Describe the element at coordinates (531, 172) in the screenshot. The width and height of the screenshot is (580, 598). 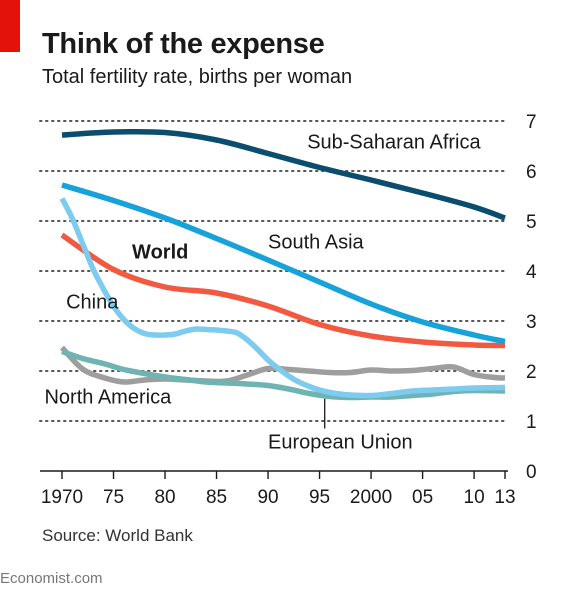
I see `y-tick-label-6: 6` at that location.